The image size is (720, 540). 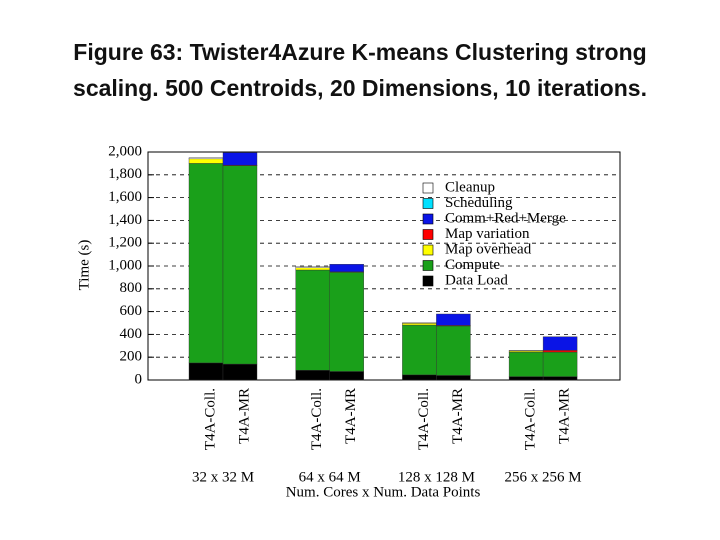 What do you see at coordinates (125, 220) in the screenshot?
I see `y-tick-label: 1,400` at bounding box center [125, 220].